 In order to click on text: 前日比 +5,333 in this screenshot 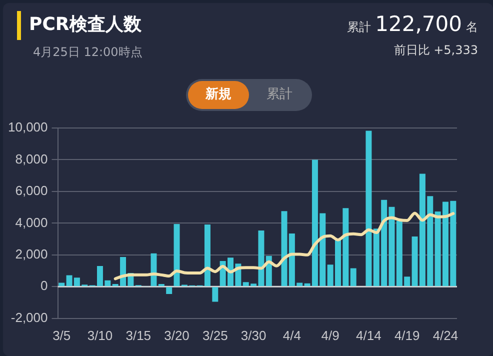, I will do `click(436, 50)`.